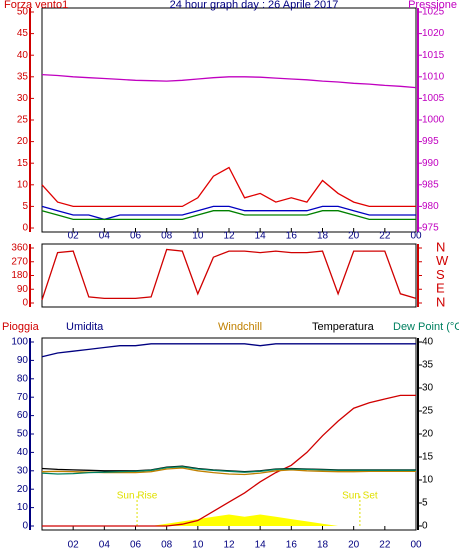 Image resolution: width=459 pixels, height=555 pixels. Describe the element at coordinates (440, 288) in the screenshot. I see `y2-tick-label: E` at that location.